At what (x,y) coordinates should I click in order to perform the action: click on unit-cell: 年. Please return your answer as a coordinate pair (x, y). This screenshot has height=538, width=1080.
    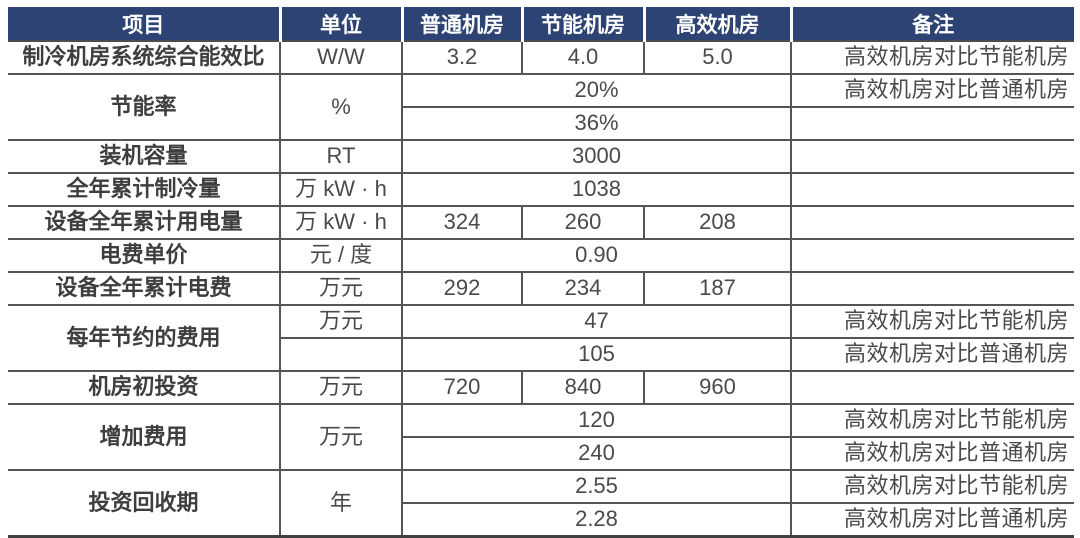
    Looking at the image, I should click on (341, 503).